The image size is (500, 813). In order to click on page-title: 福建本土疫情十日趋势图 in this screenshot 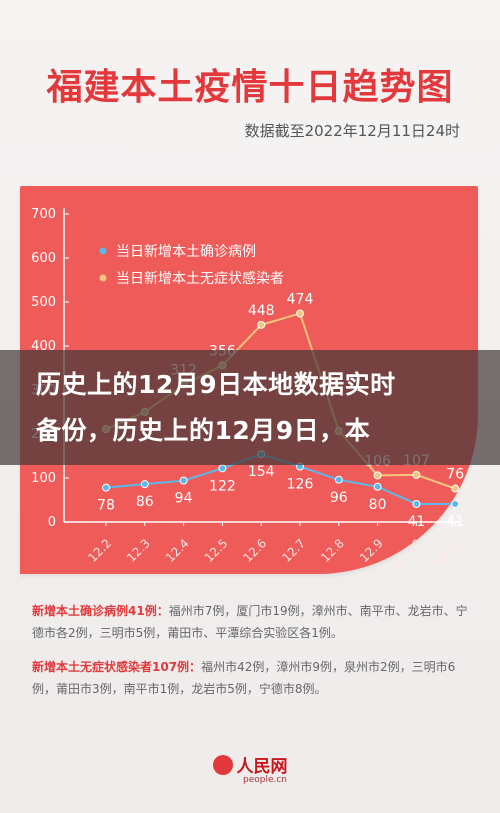, I will do `click(250, 87)`.